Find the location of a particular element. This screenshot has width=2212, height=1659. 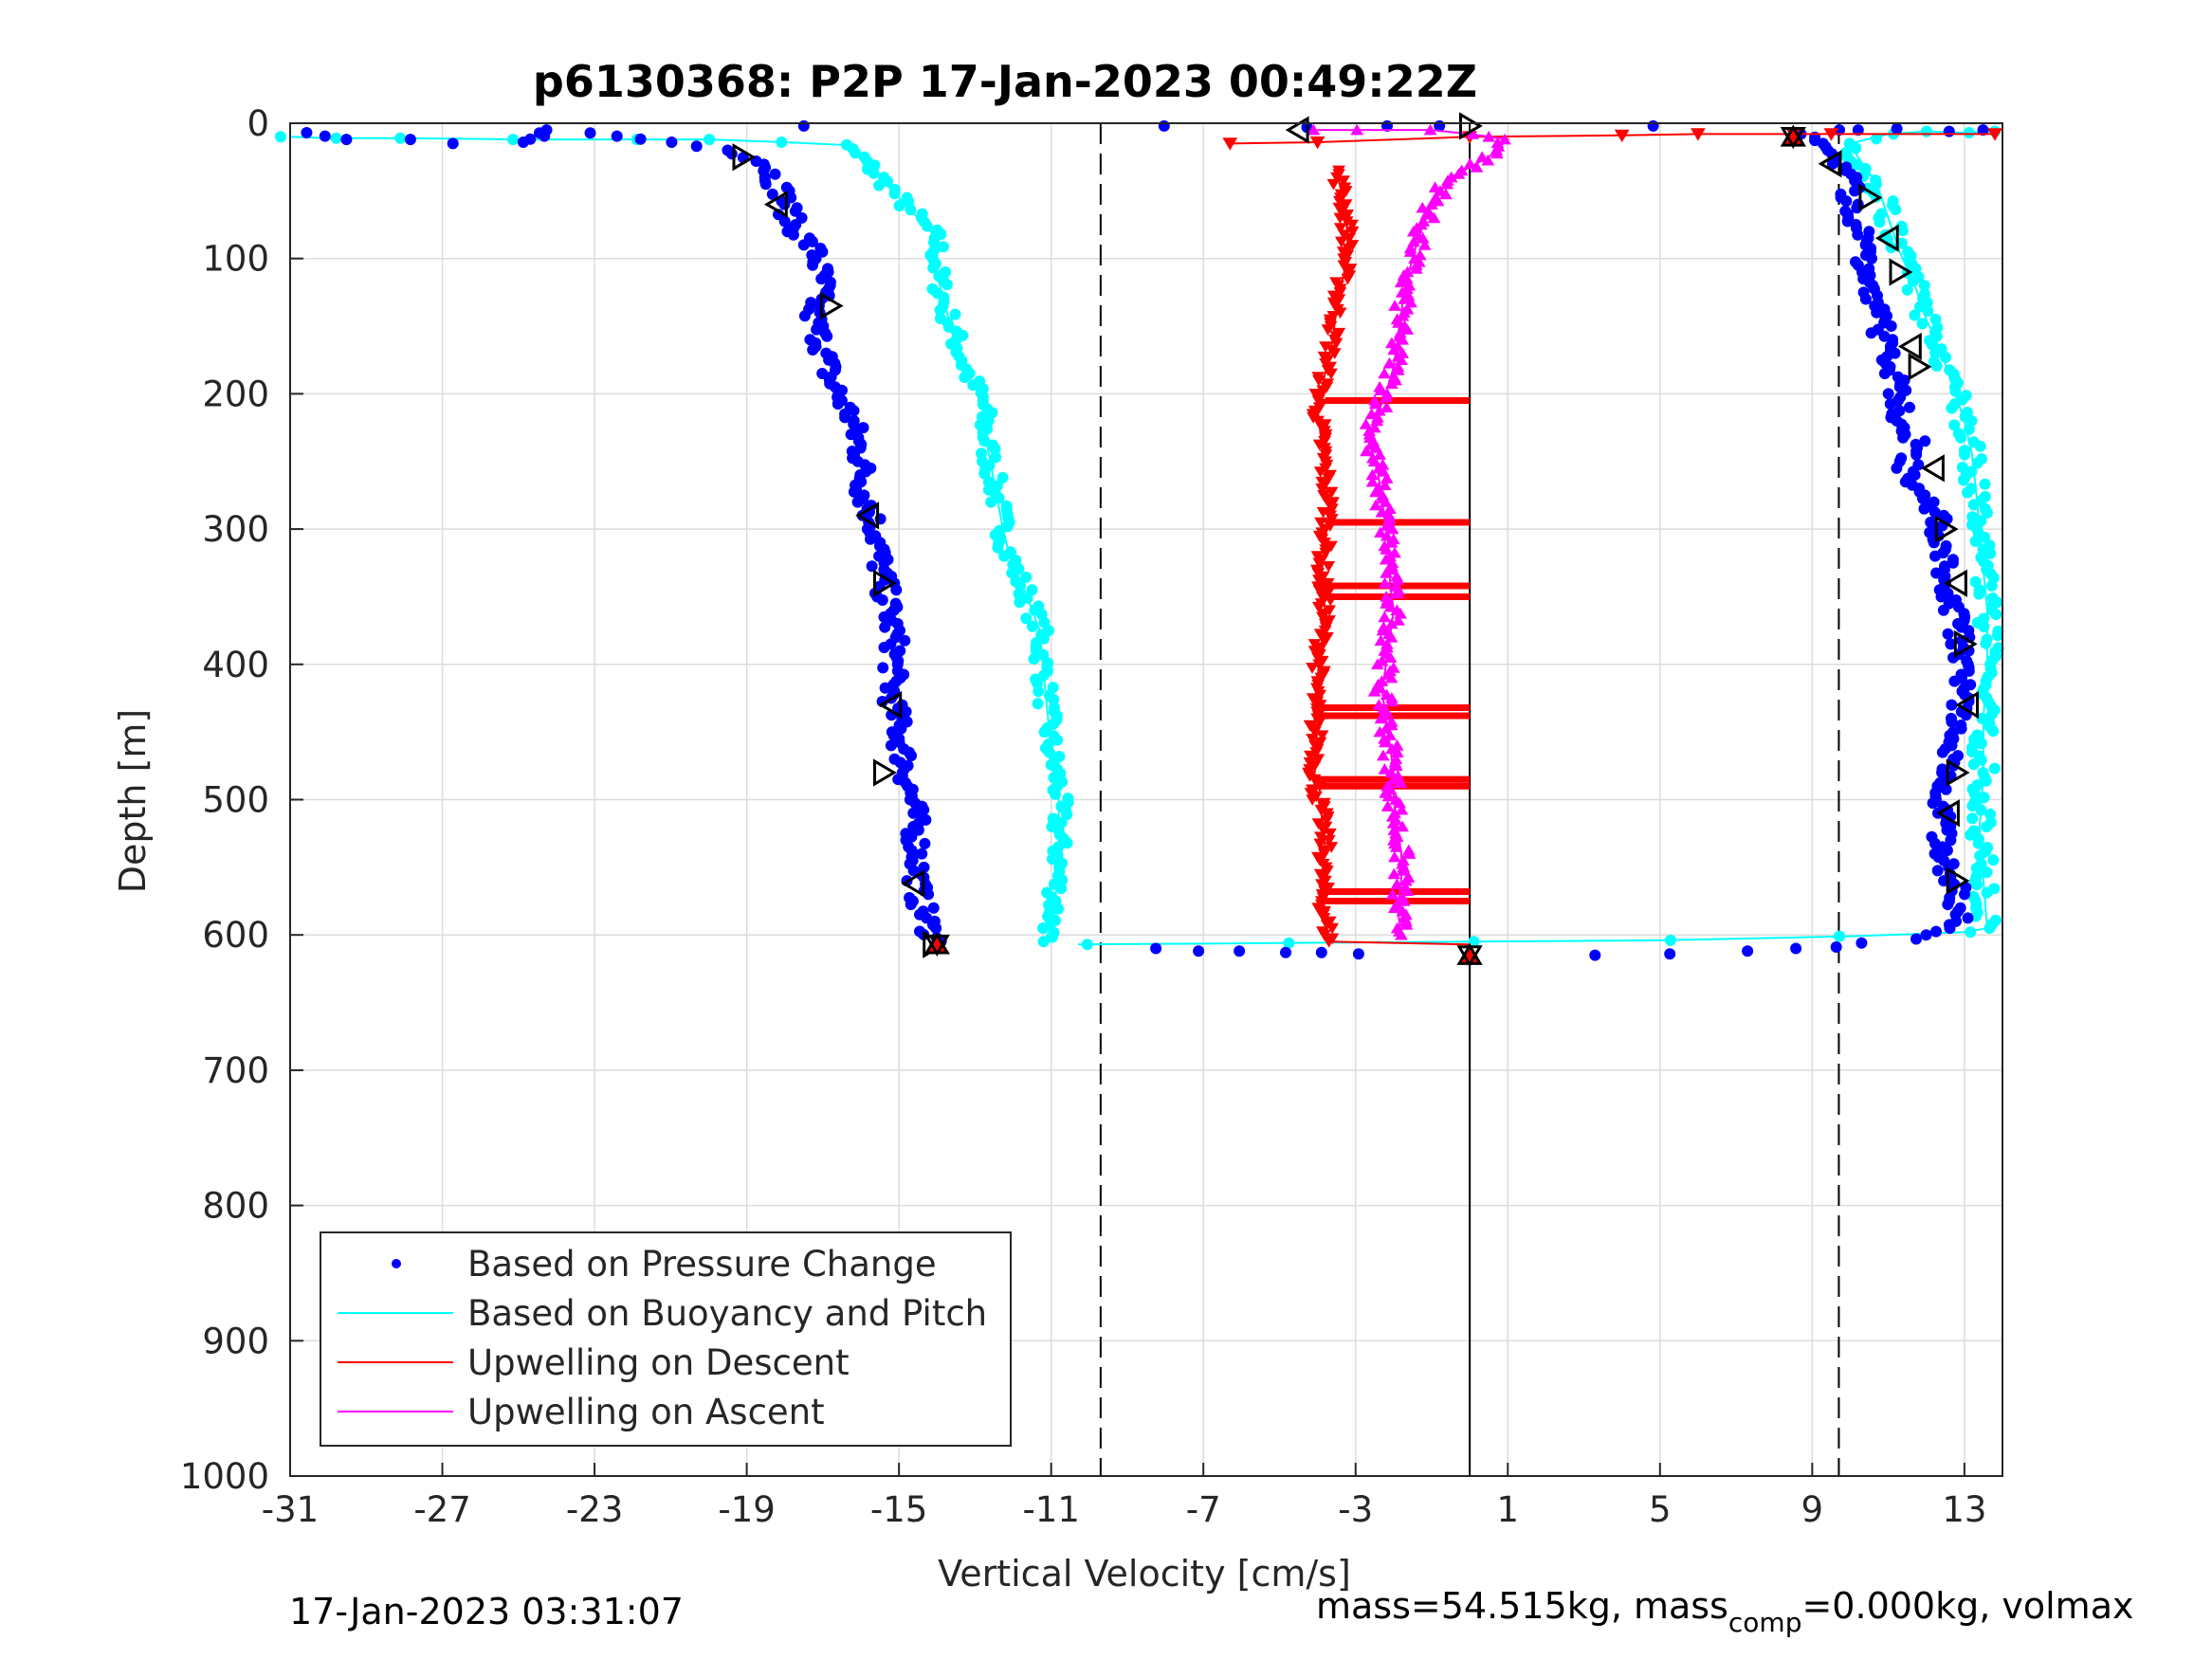

turnaround-marker-outline is located at coordinates (936, 945).